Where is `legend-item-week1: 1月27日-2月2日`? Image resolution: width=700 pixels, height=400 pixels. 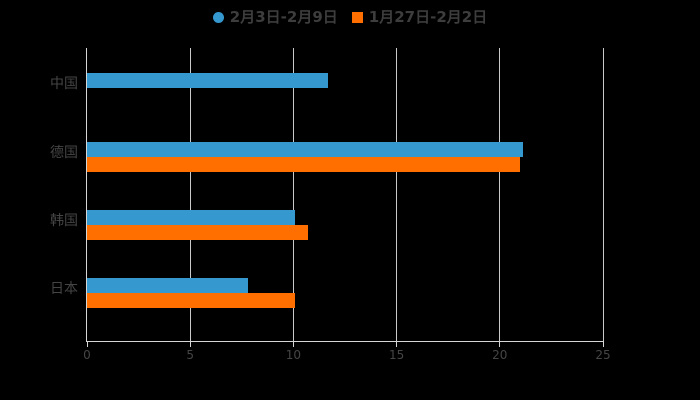 legend-item-week1: 1月27日-2月2日 is located at coordinates (419, 16).